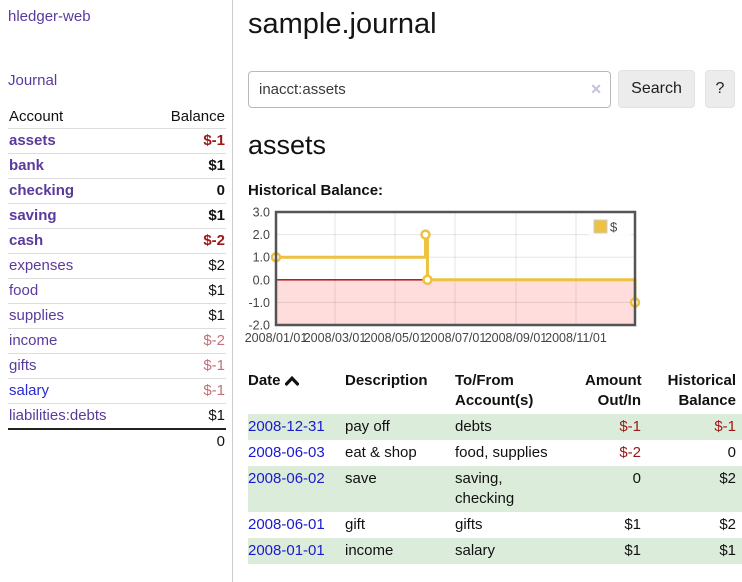 The width and height of the screenshot is (742, 582). I want to click on transaction-balance: $2, so click(727, 478).